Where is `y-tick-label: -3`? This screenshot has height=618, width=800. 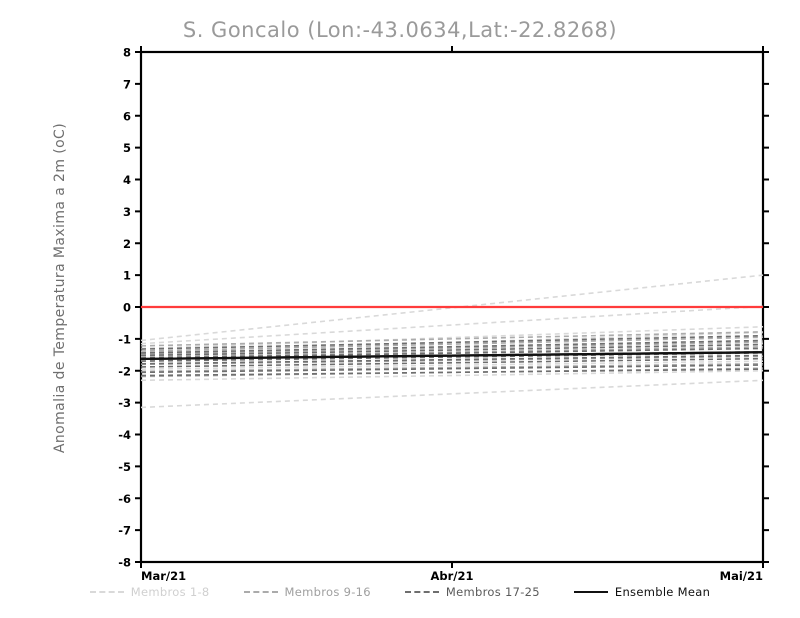 y-tick-label: -3 is located at coordinates (124, 403).